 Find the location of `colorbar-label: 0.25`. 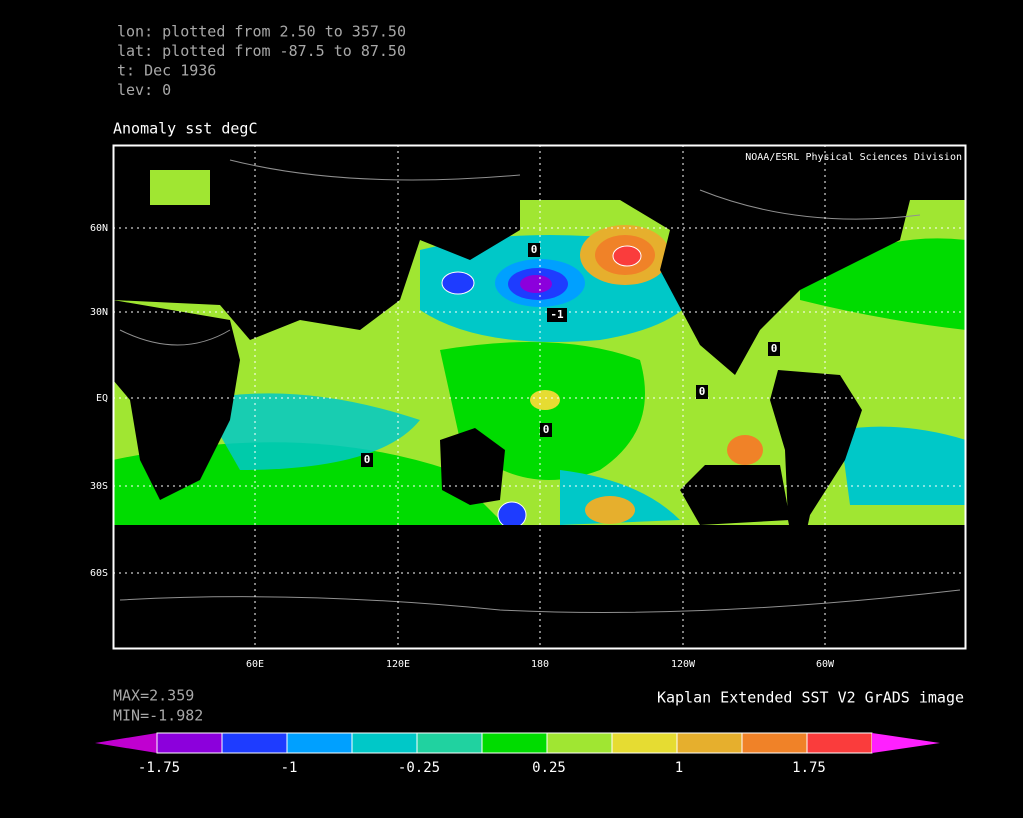

colorbar-label: 0.25 is located at coordinates (549, 768).